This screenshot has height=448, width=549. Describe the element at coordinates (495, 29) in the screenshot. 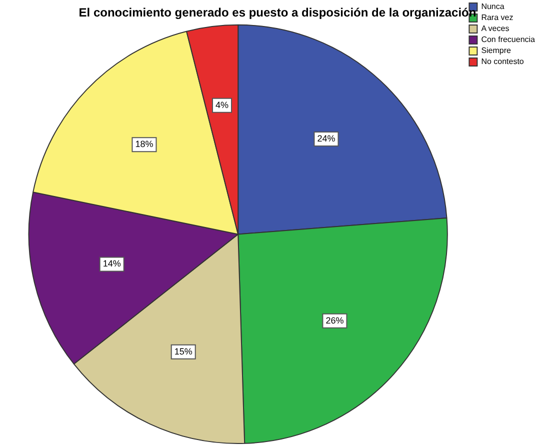

I see `legend-label: A veces` at that location.